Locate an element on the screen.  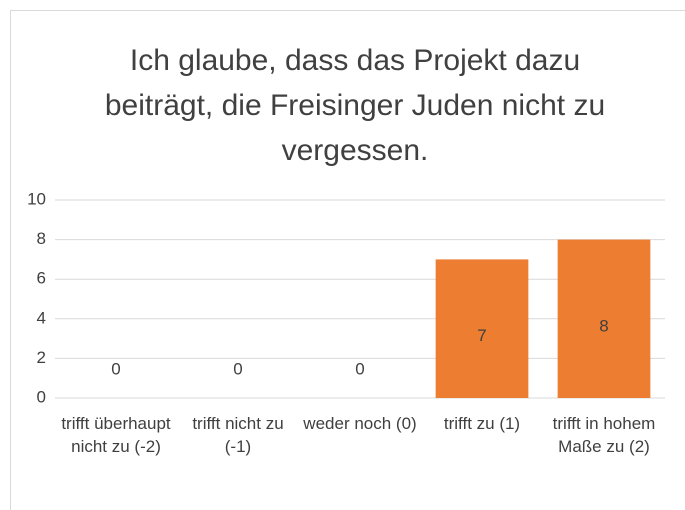
y-tick-label: 6 is located at coordinates (41, 278).